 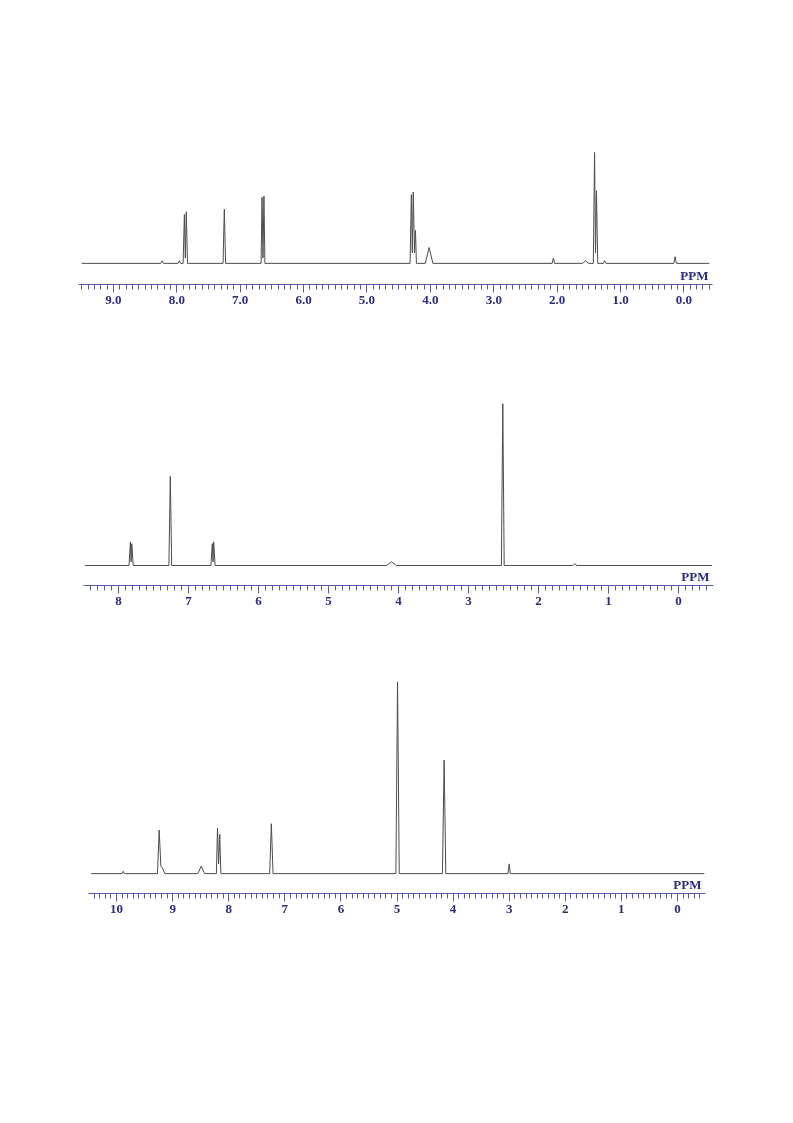 I want to click on x-tick-label: 0.0, so click(x=684, y=299).